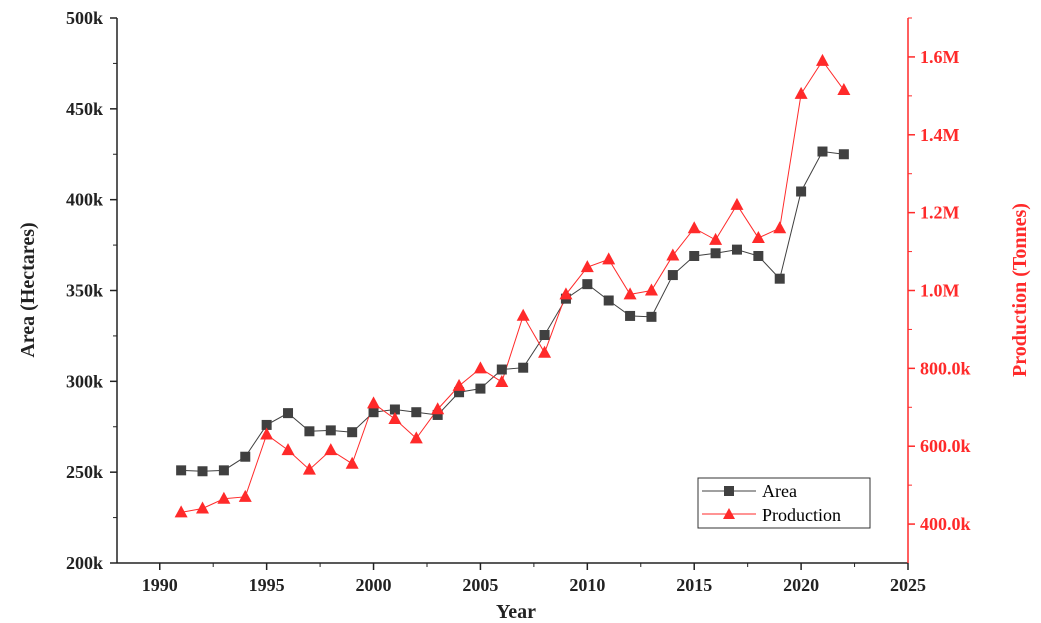  I want to click on x-tick-label: 2000, so click(374, 585).